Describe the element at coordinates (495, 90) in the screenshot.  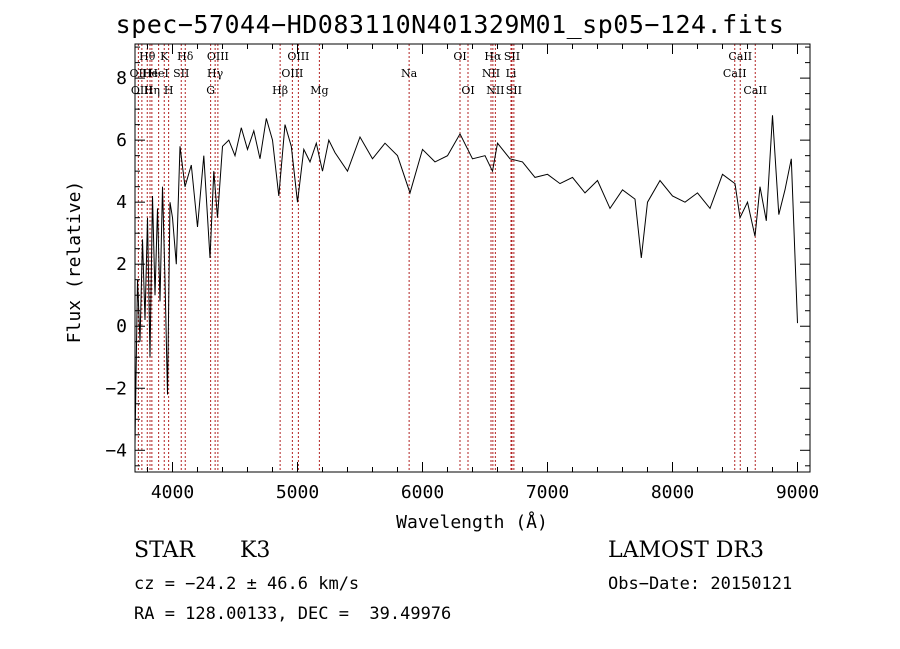
I see `line-label-24: NII` at that location.